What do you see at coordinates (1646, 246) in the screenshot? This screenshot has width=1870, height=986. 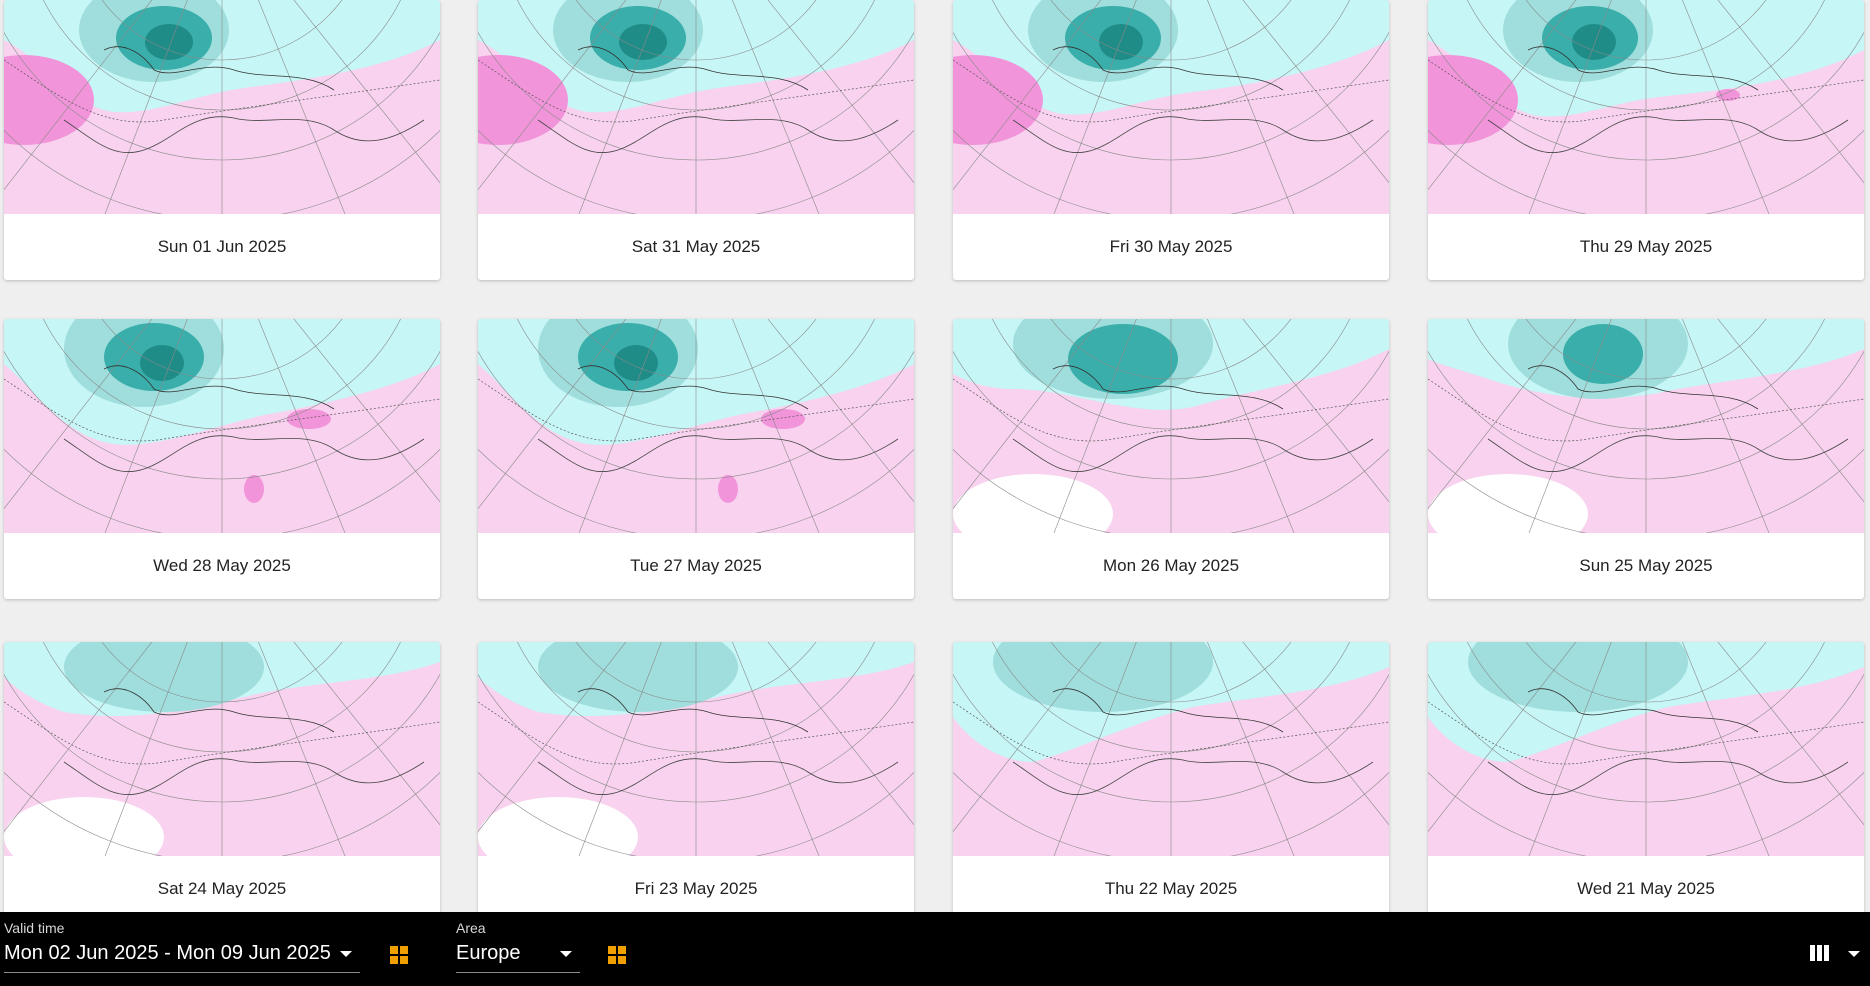 I see `card-date-label: Thu 29 May 2025` at bounding box center [1646, 246].